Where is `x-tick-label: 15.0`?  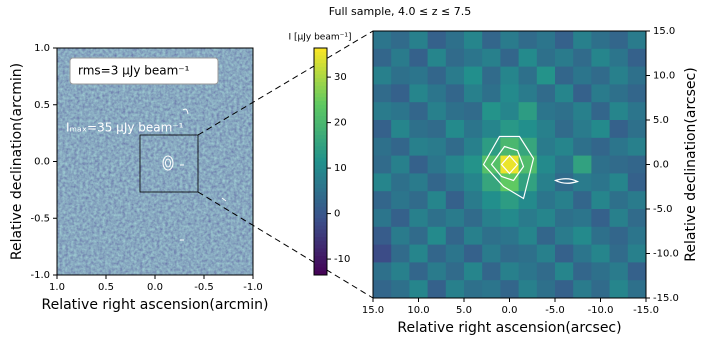 x-tick-label: 15.0 is located at coordinates (373, 310).